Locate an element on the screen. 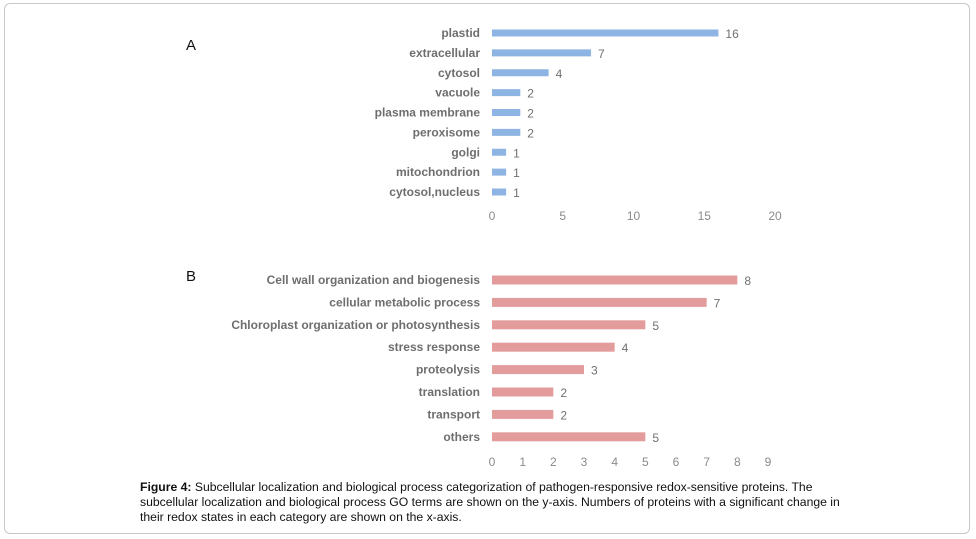  chart-a-category-label: plastid is located at coordinates (460, 33).